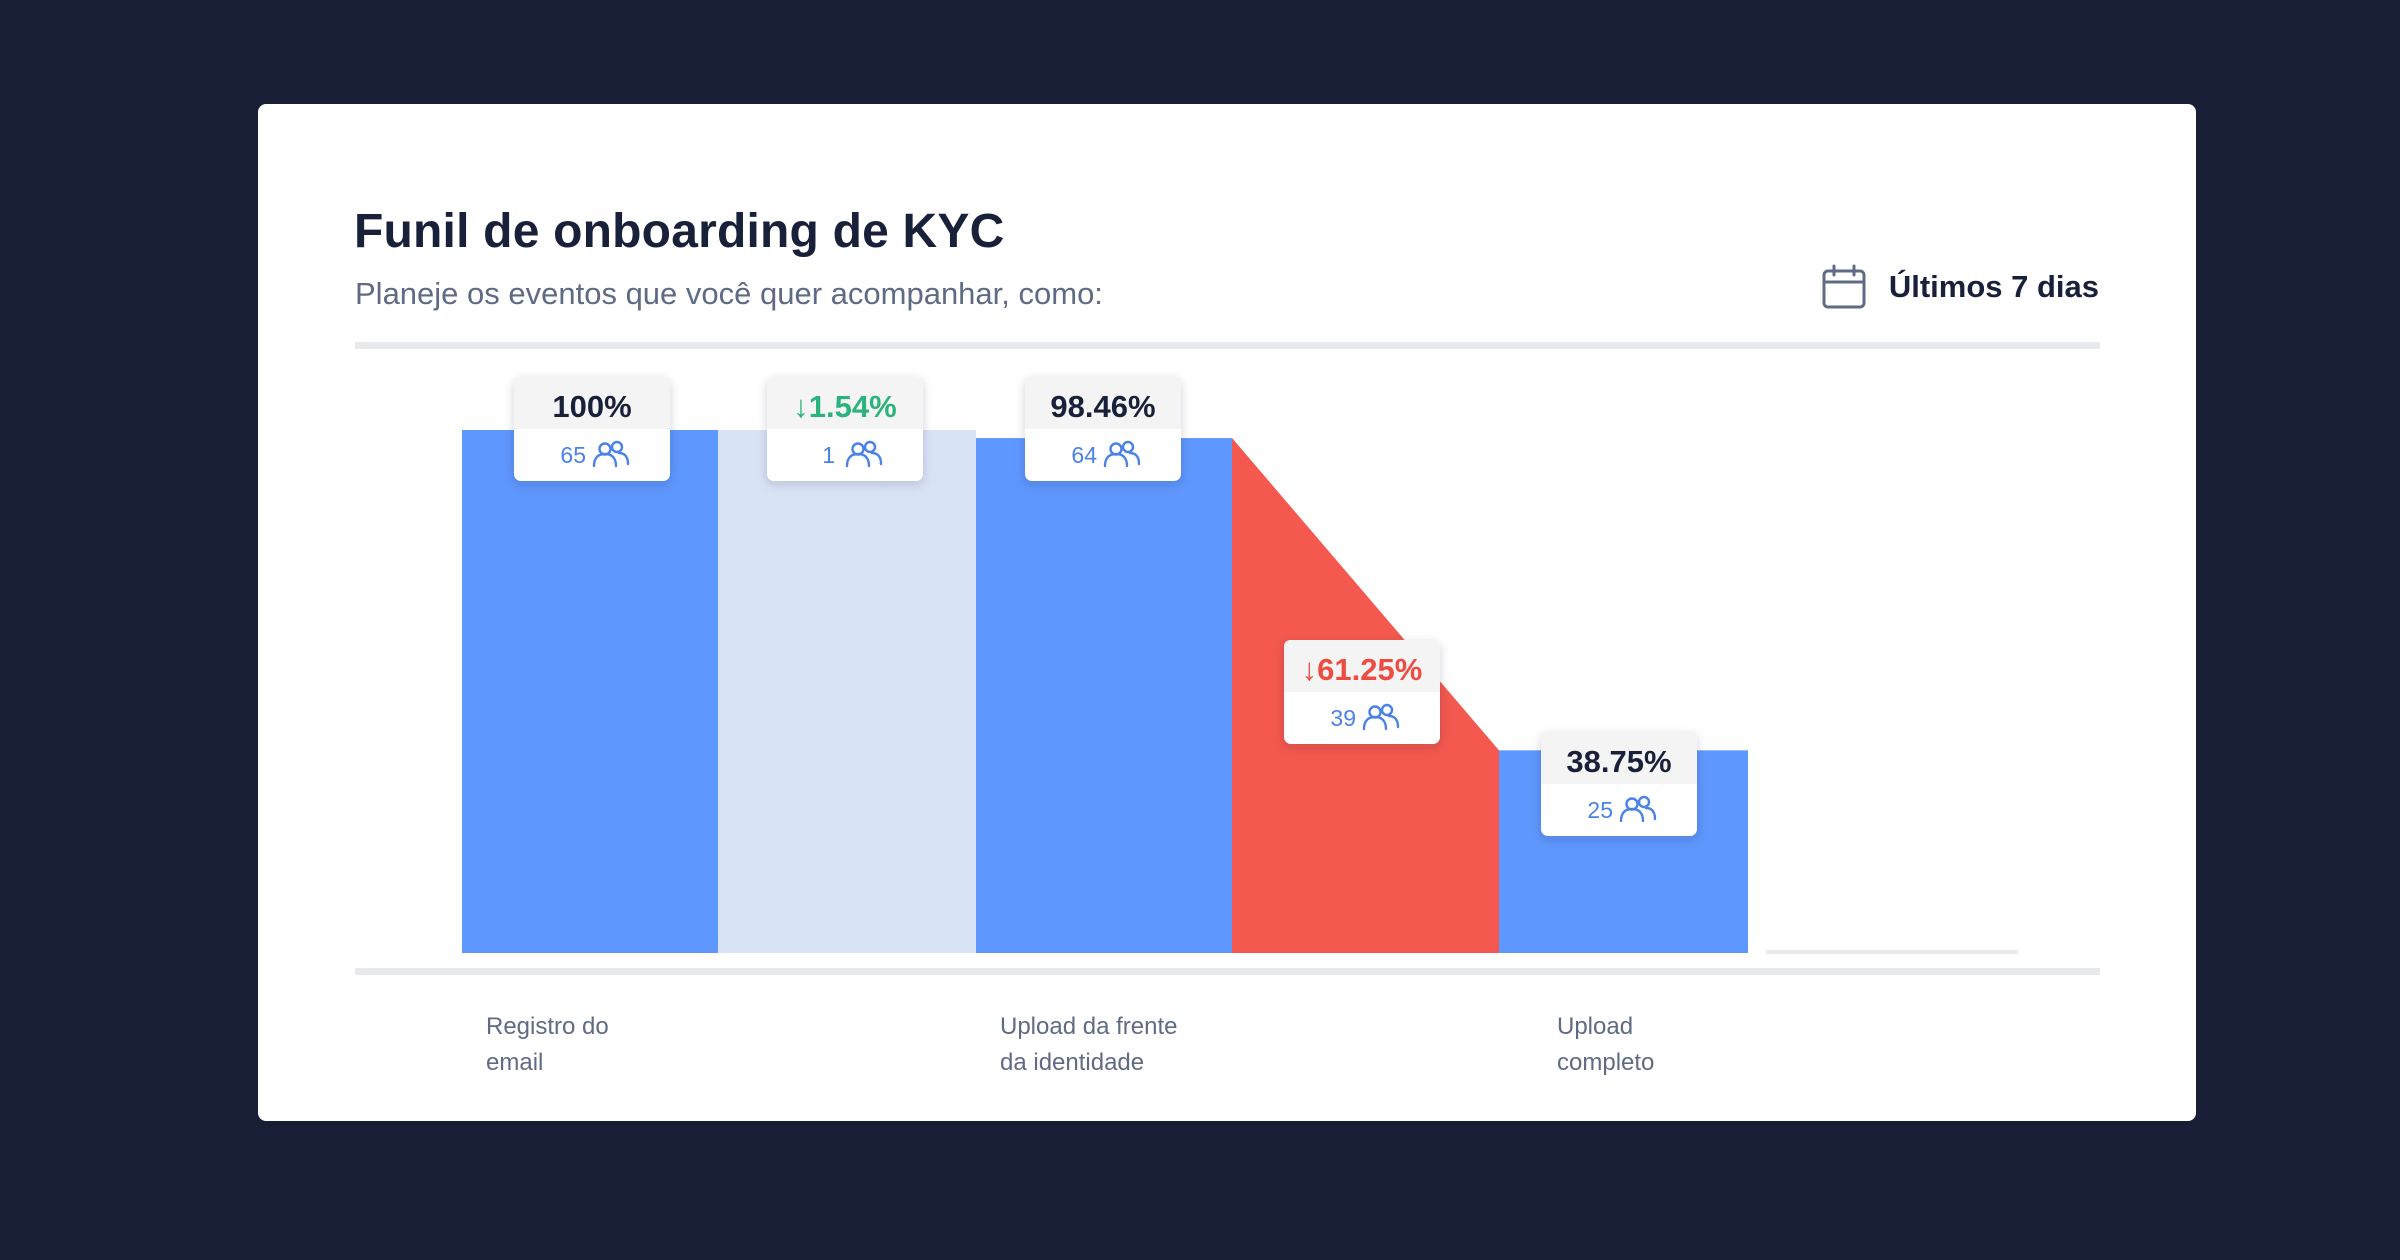 The height and width of the screenshot is (1260, 2400). I want to click on dropoff-bar, so click(847, 691).